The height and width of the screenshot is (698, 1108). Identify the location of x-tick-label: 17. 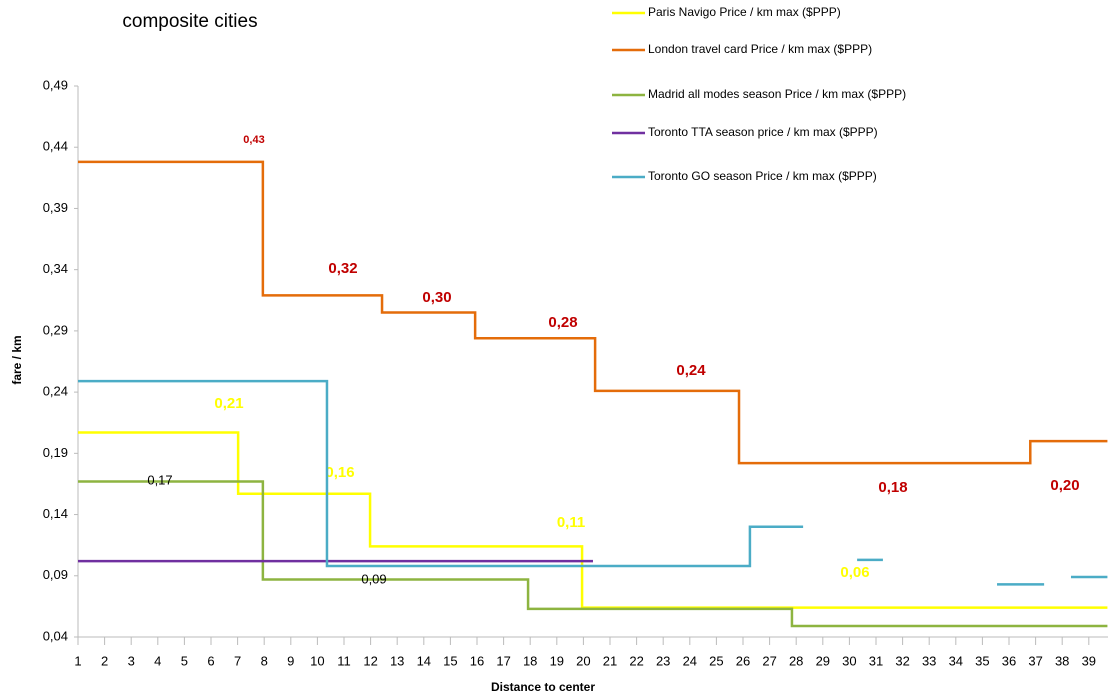
(503, 660).